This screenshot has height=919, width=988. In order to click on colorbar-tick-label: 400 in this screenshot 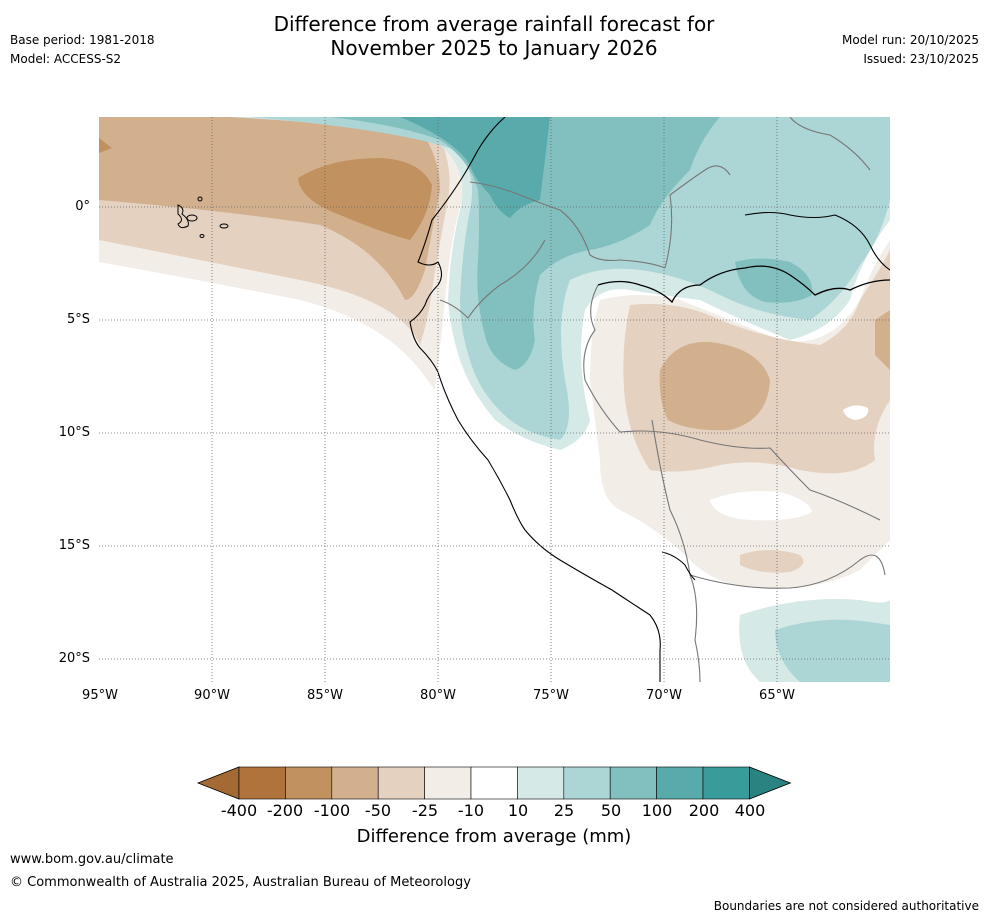, I will do `click(750, 810)`.